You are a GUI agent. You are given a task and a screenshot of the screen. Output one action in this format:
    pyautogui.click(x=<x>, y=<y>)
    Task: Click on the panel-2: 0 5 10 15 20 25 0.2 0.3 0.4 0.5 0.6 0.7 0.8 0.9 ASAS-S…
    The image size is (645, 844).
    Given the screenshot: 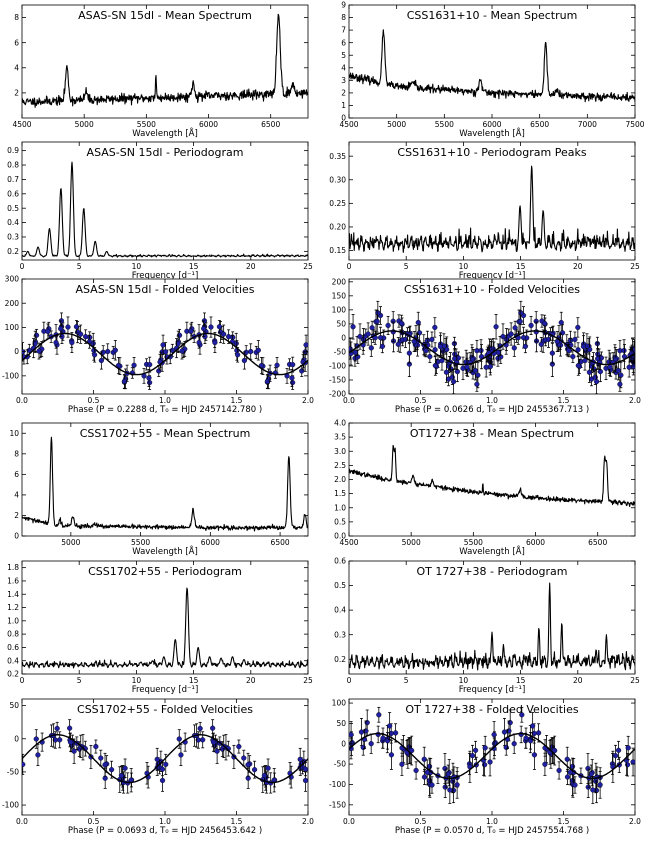 What is the action you would take?
    pyautogui.click(x=160, y=211)
    